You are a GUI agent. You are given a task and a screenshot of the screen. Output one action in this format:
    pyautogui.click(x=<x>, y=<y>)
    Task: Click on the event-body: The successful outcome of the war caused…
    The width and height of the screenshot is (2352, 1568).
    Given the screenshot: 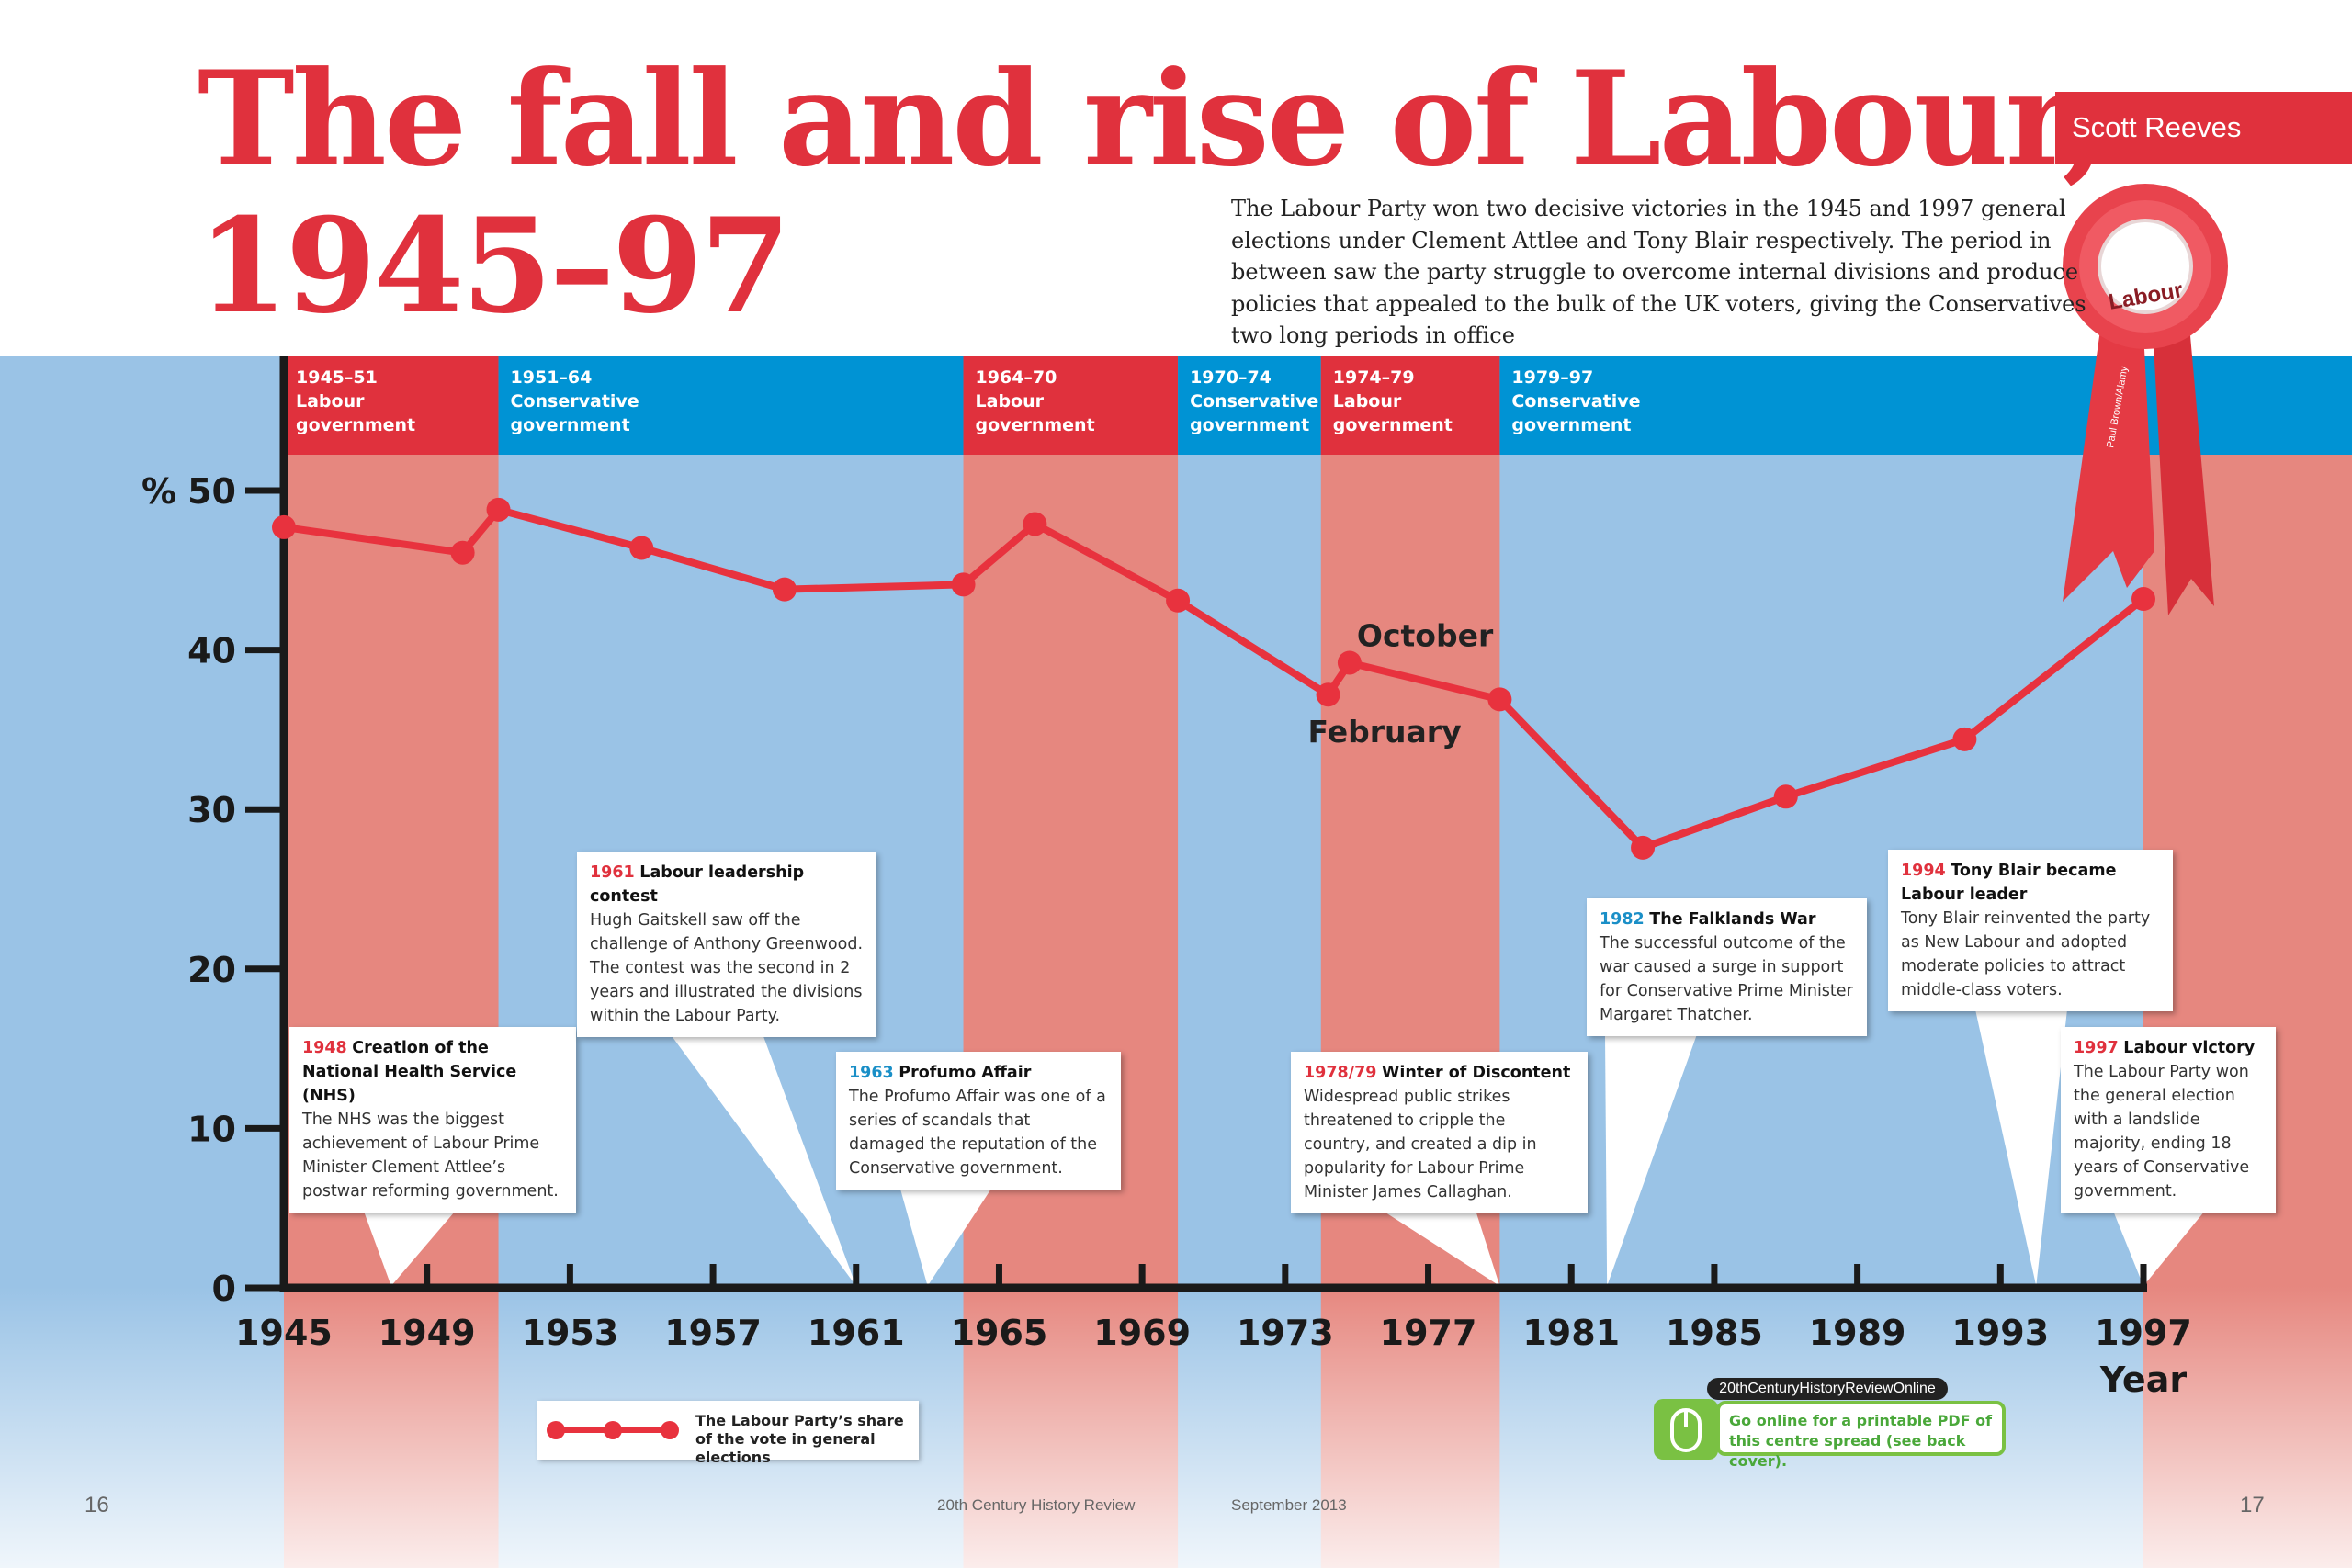 What is the action you would take?
    pyautogui.click(x=1726, y=979)
    